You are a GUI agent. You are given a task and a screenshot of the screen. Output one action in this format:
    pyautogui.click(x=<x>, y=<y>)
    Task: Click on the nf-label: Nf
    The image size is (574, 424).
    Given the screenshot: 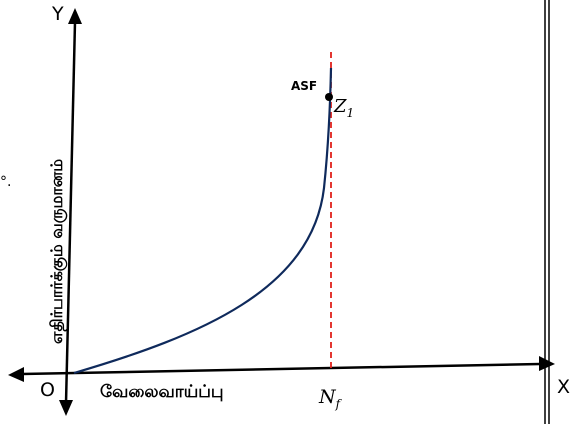 What is the action you would take?
    pyautogui.click(x=330, y=398)
    